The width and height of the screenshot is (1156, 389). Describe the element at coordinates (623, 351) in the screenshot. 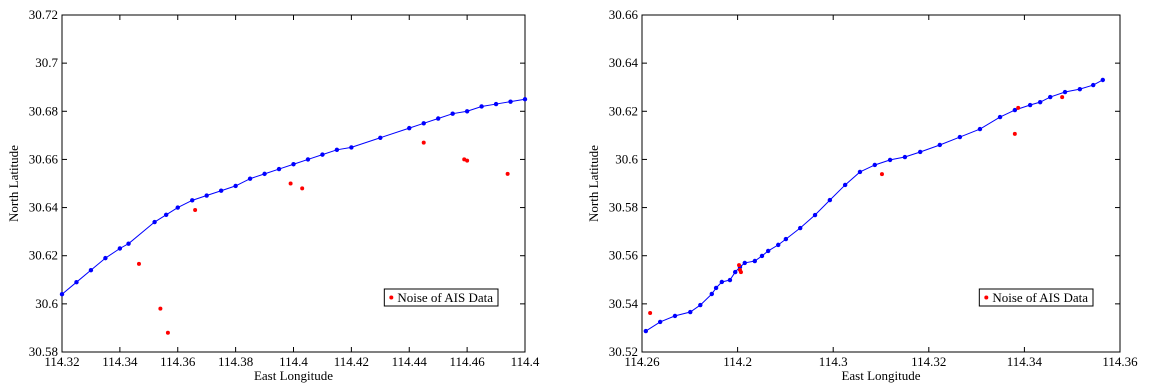

I see `y-tick-label: 30.52` at that location.